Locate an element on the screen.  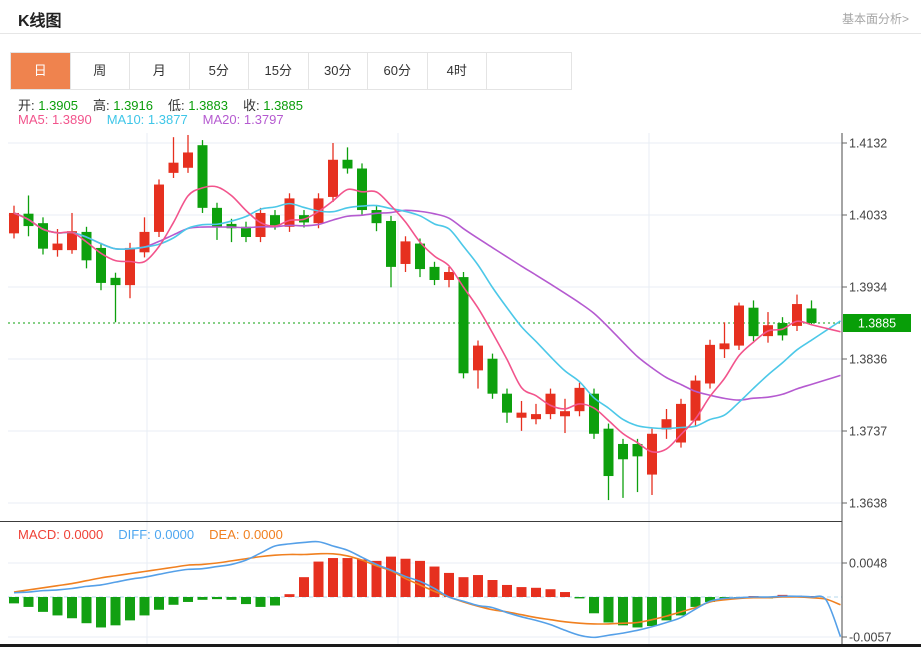
period-tab: 5分 is located at coordinates (219, 71).